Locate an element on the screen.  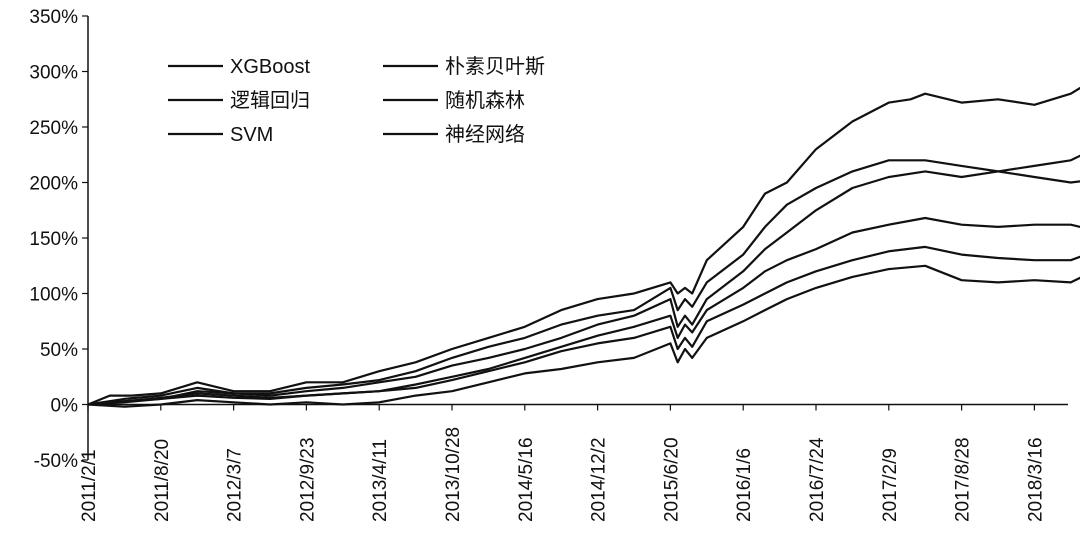
x-tick-label: 2014/5/16 is located at coordinates (526, 479).